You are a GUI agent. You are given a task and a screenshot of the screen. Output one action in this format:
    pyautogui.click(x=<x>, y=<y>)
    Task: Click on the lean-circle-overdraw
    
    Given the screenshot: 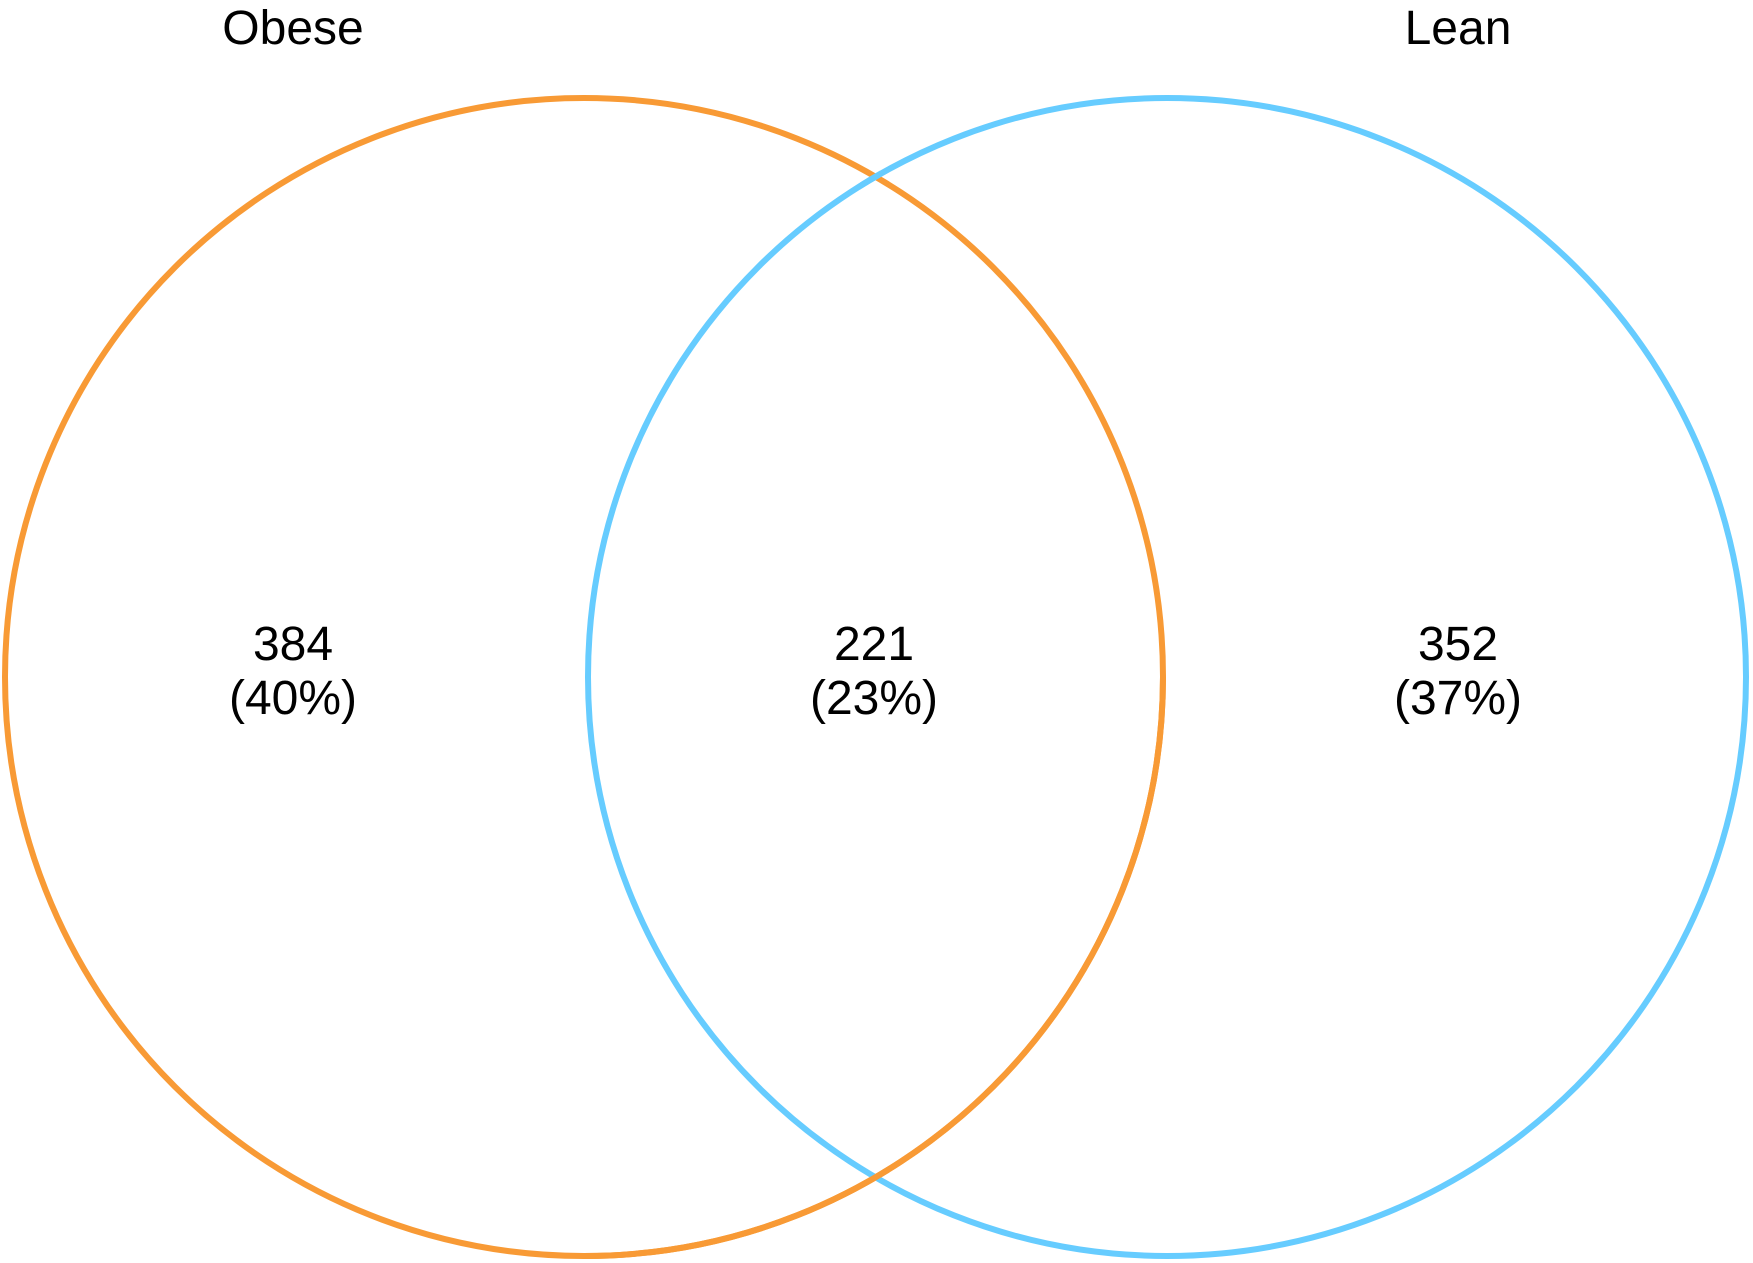 What is the action you would take?
    pyautogui.click(x=870, y=180)
    